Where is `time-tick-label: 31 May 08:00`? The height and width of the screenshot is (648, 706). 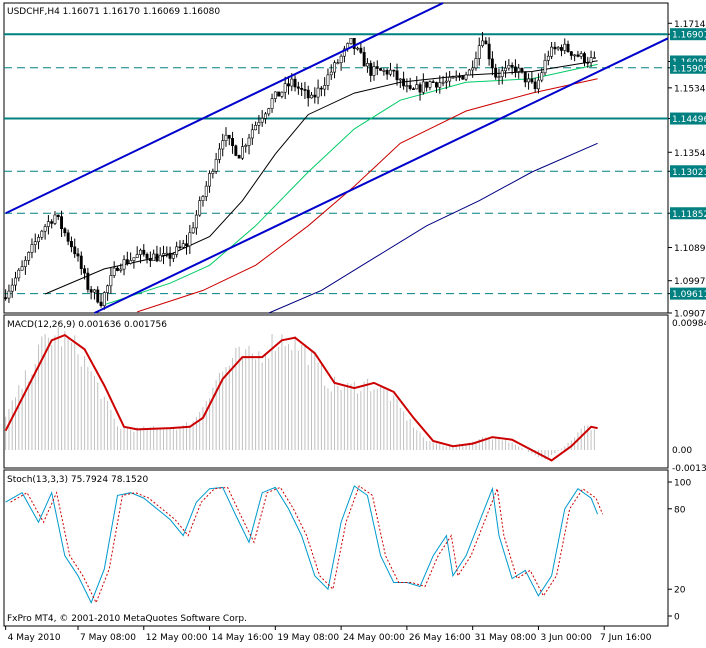 time-tick-label: 31 May 08:00 is located at coordinates (506, 638).